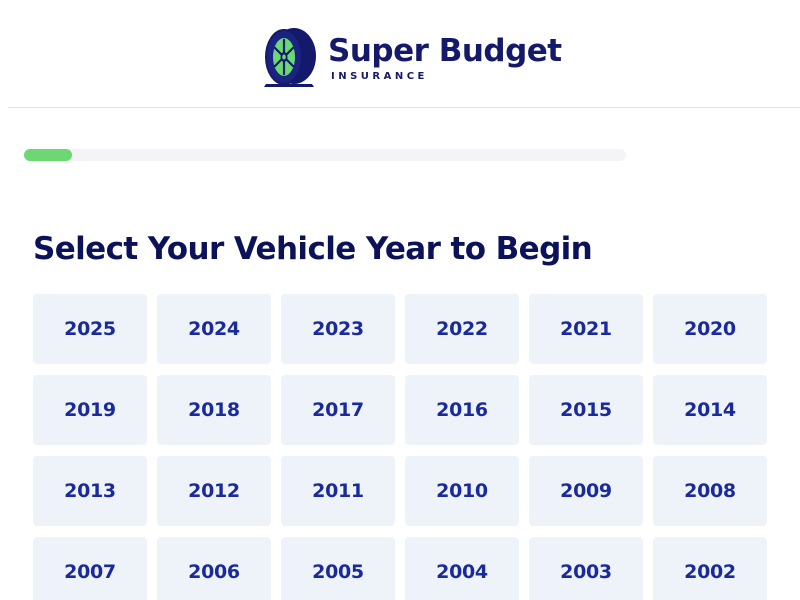 Image resolution: width=800 pixels, height=600 pixels. Describe the element at coordinates (379, 76) in the screenshot. I see `brand-tagline: INSURANCE` at that location.